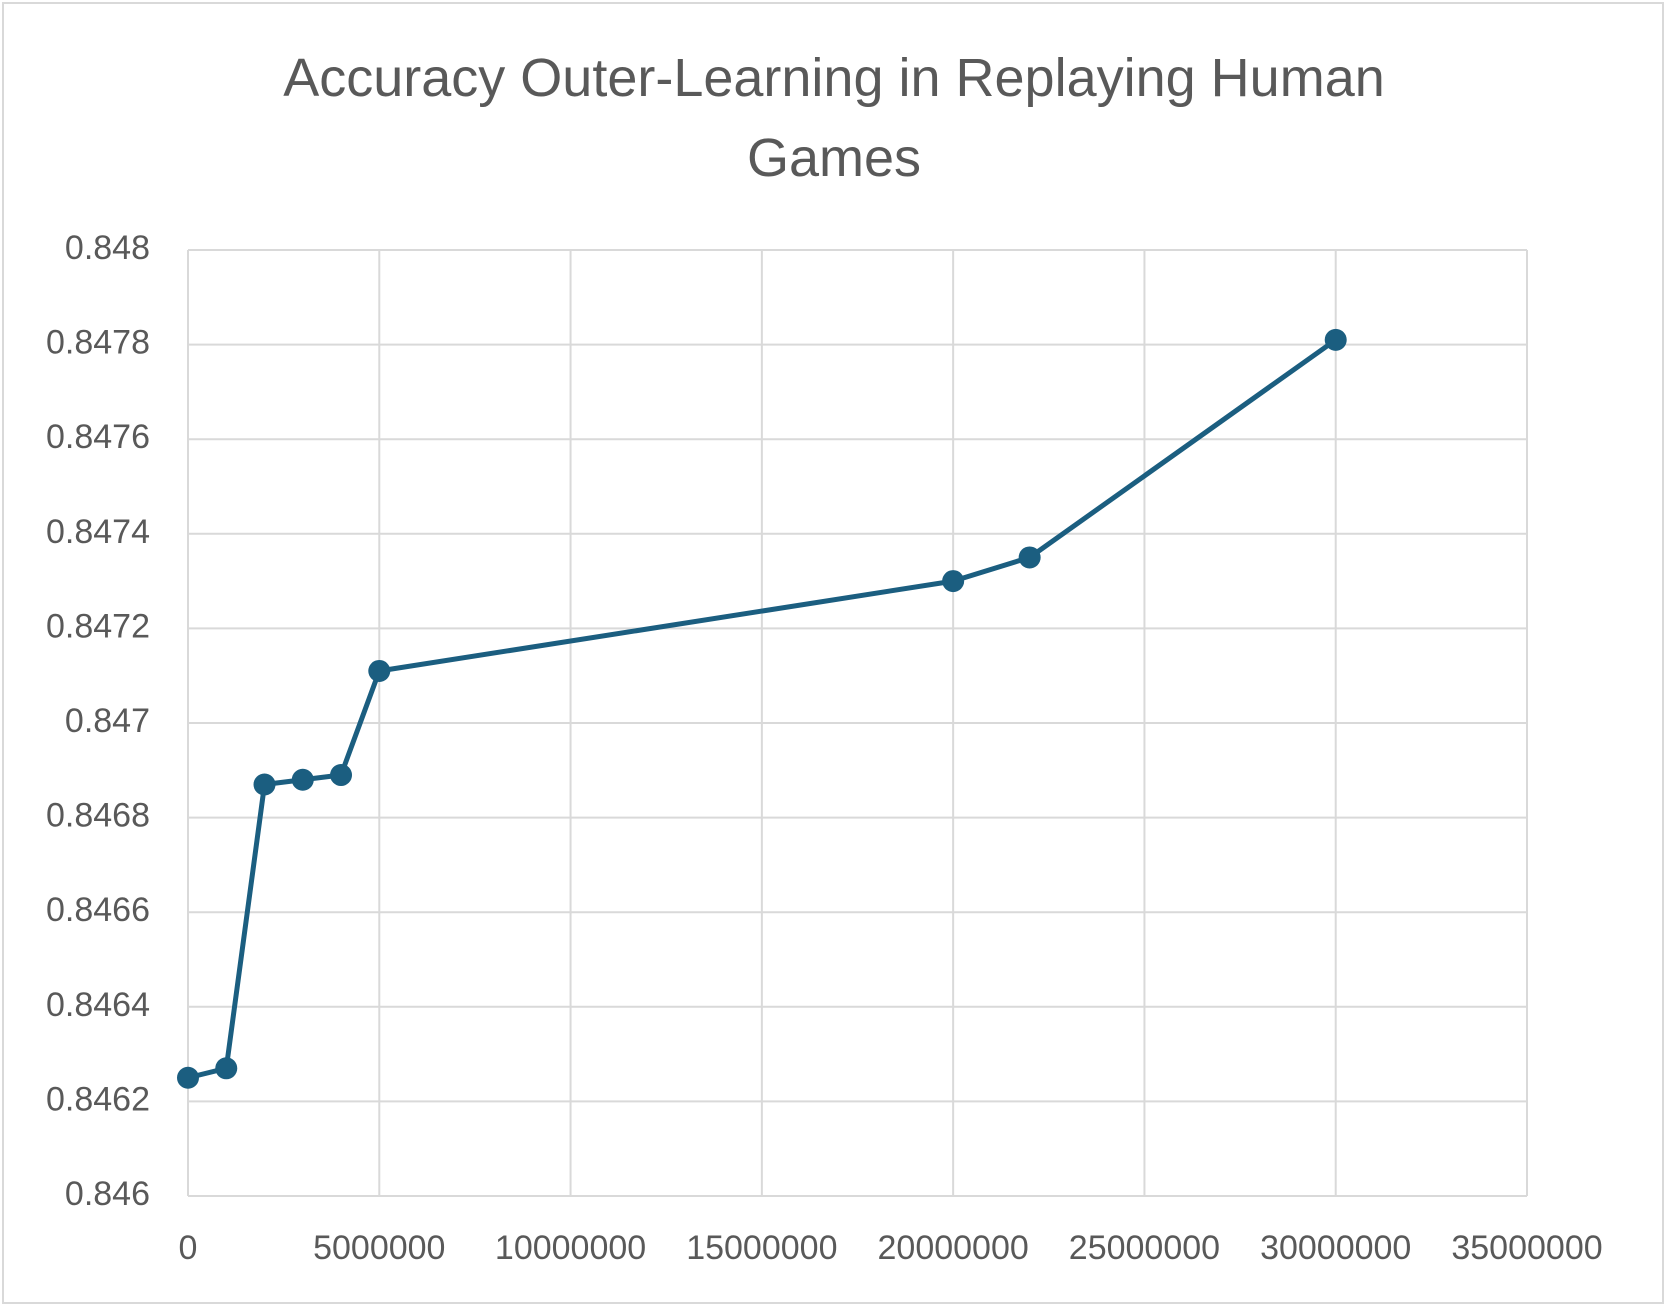 This screenshot has height=1310, width=1668. I want to click on y-tick-label: 0.8468, so click(98, 816).